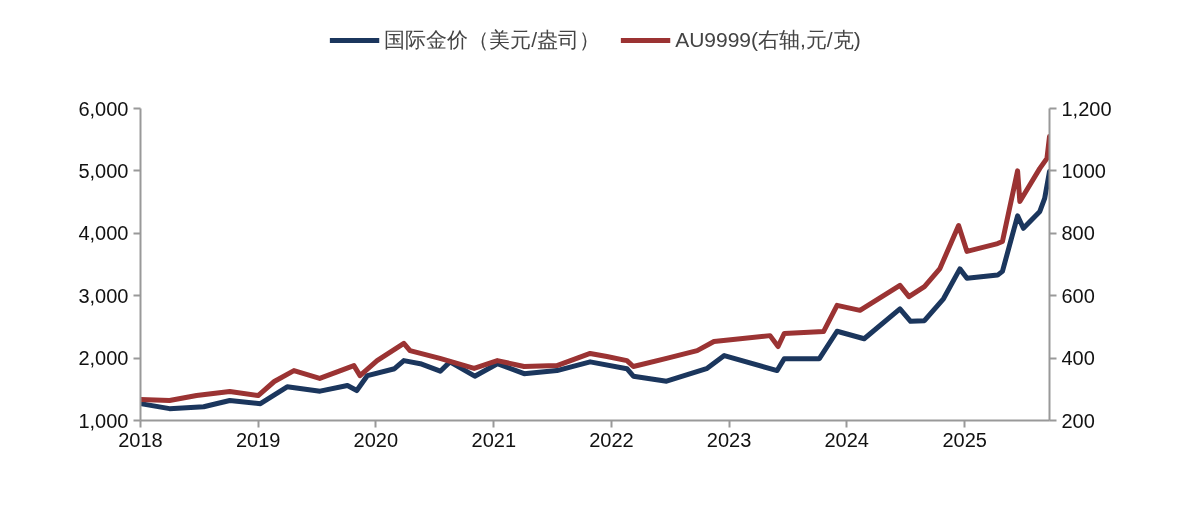 This screenshot has height=510, width=1184. Describe the element at coordinates (103, 358) in the screenshot. I see `y-tick-label: 2,000` at that location.